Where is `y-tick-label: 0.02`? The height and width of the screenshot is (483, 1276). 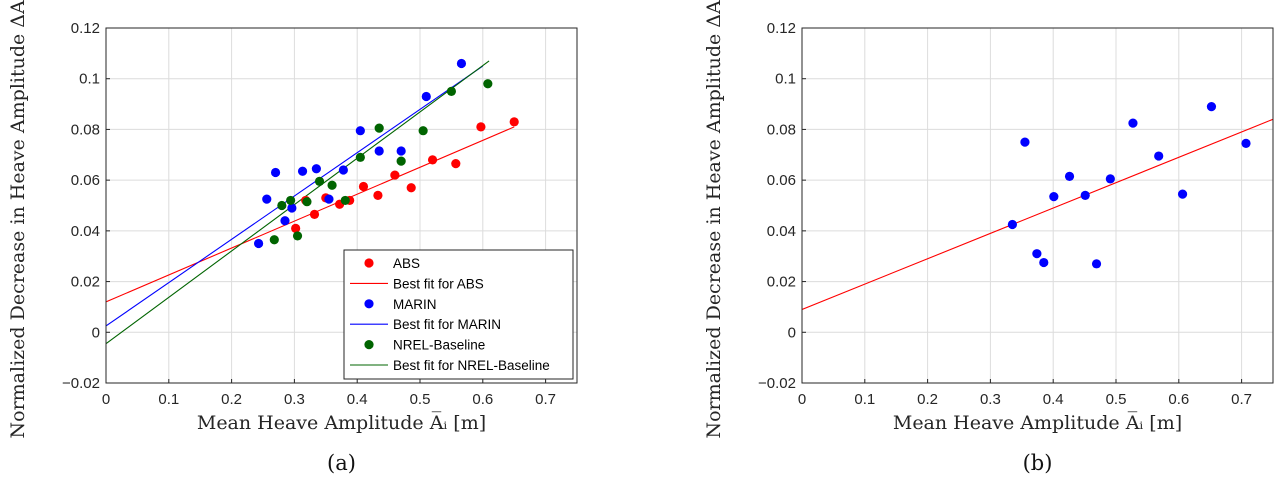
y-tick-label: 0.02 is located at coordinates (781, 282).